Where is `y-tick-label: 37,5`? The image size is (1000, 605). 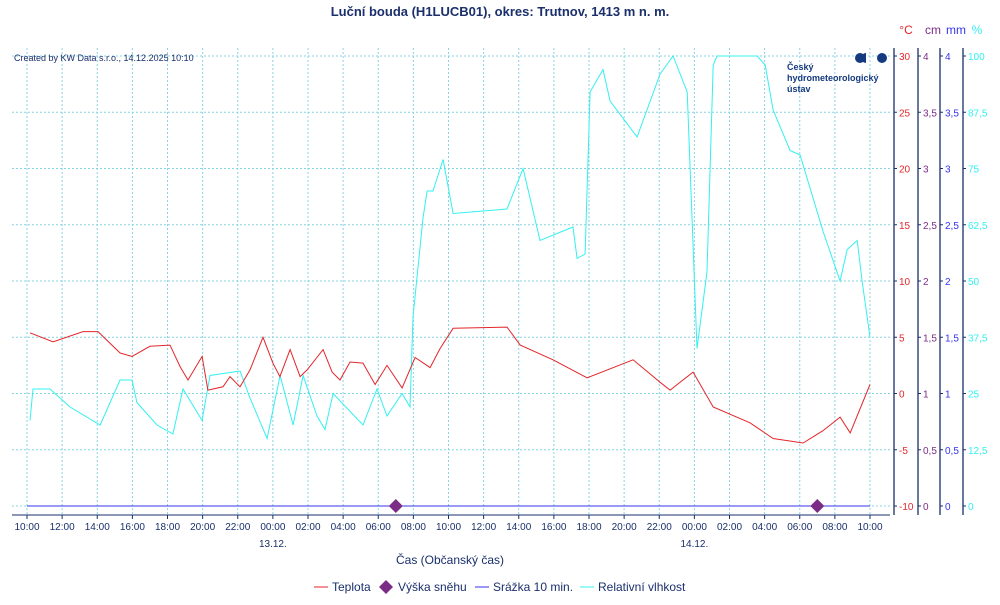
y-tick-label: 37,5 is located at coordinates (978, 338).